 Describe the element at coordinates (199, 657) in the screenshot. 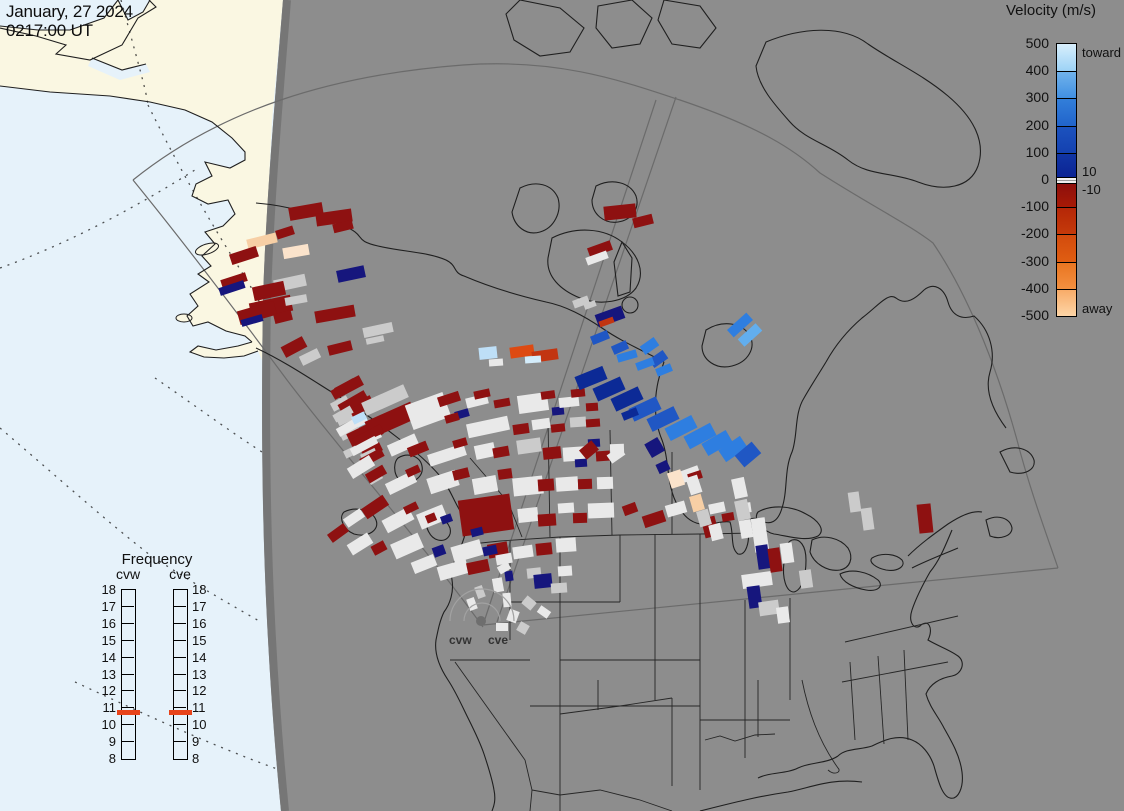

I see `freq-tick-label: 14` at that location.